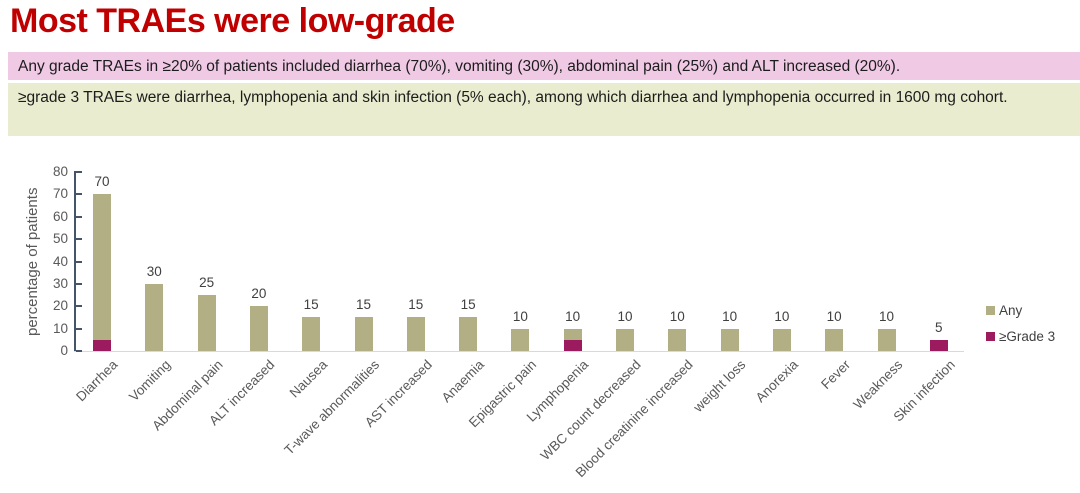 Image resolution: width=1080 pixels, height=493 pixels. I want to click on legend-item-grade3: ≥Grade 3, so click(1020, 336).